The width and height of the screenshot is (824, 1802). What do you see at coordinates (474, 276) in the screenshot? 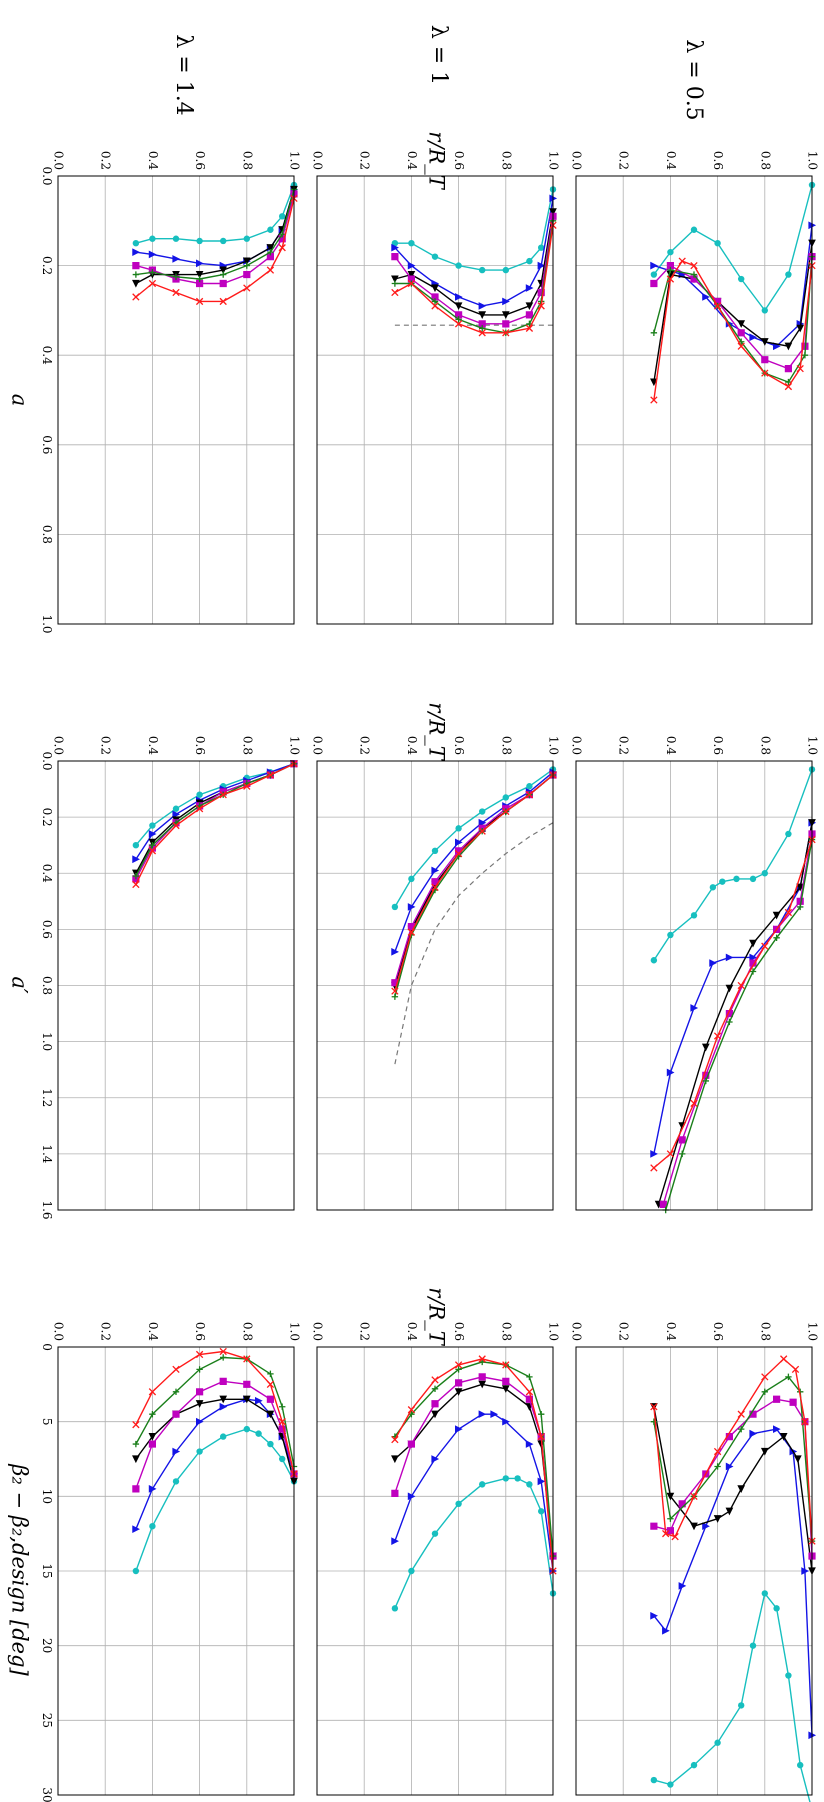
I see `series-green` at bounding box center [474, 276].